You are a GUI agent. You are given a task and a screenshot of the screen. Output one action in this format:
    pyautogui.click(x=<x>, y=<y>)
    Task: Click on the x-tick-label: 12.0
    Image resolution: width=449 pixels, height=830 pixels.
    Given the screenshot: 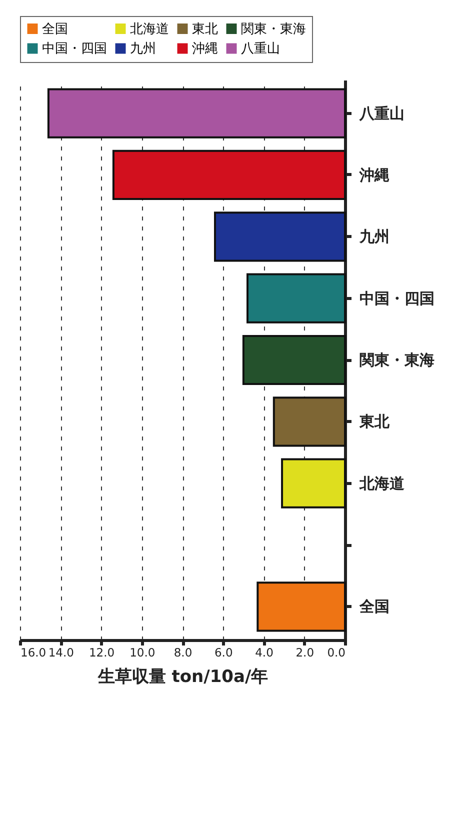 What is the action you would take?
    pyautogui.click(x=101, y=653)
    